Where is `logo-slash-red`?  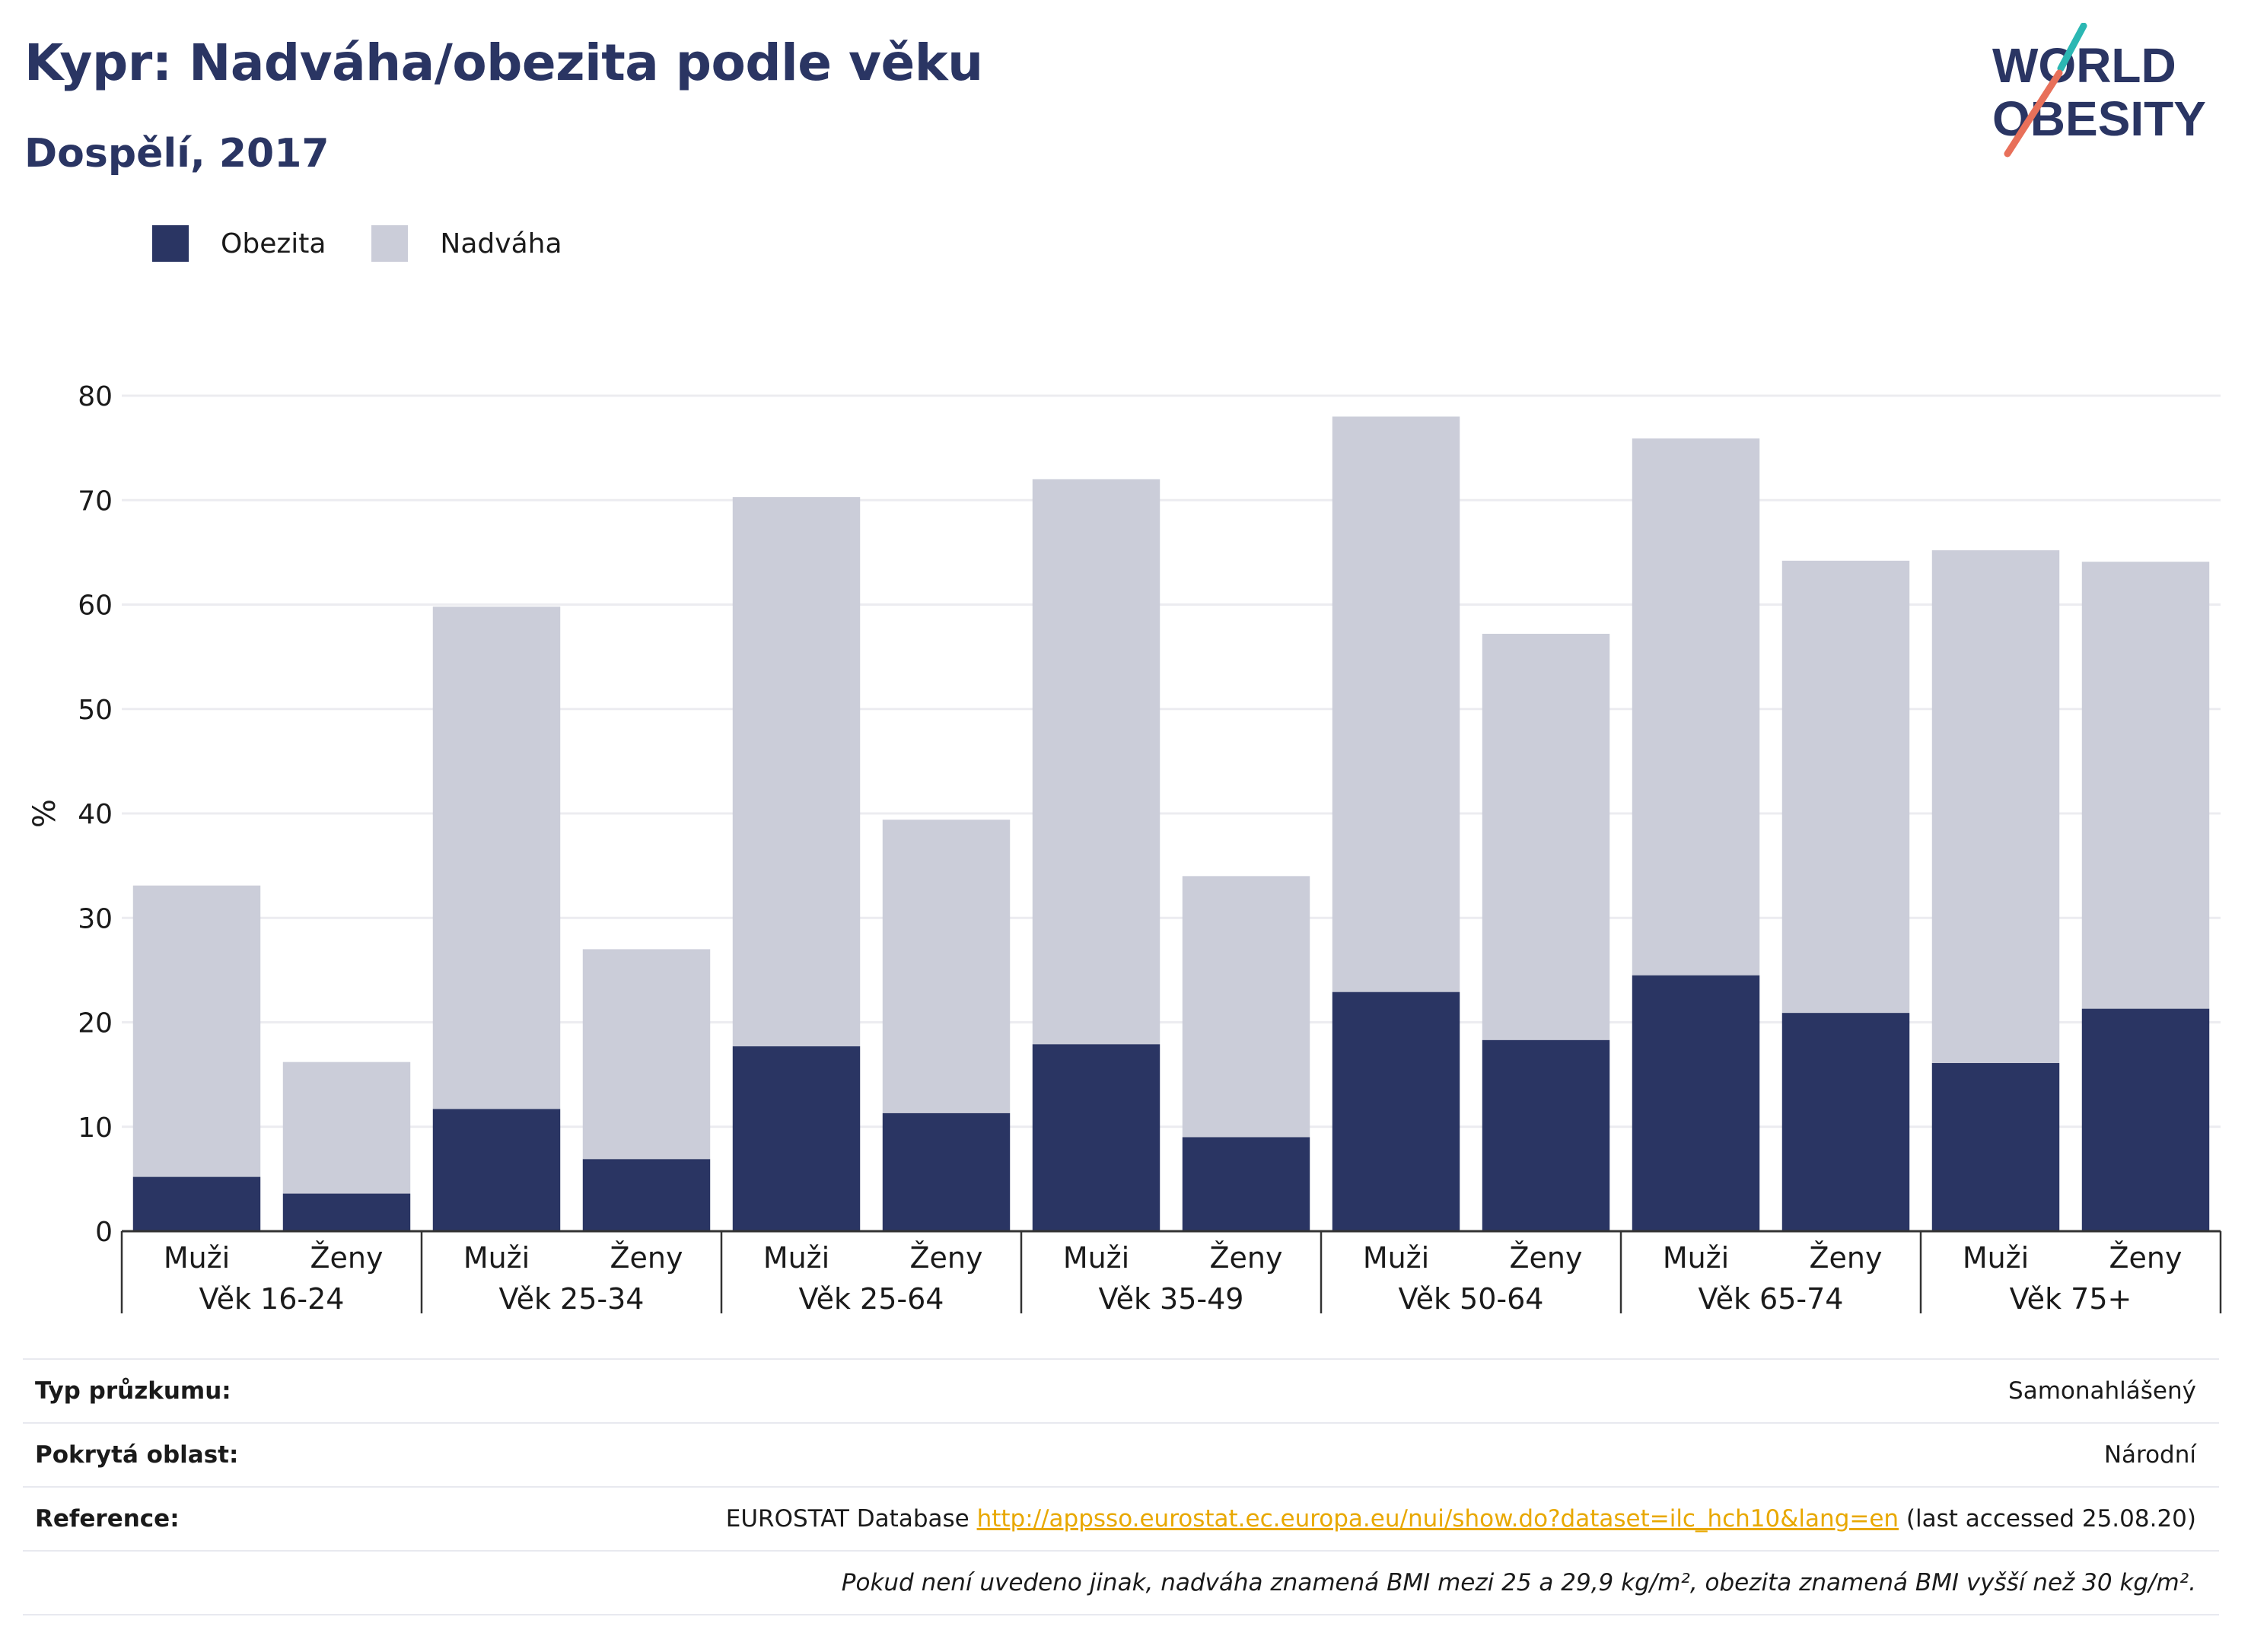 logo-slash-red is located at coordinates (2033, 113).